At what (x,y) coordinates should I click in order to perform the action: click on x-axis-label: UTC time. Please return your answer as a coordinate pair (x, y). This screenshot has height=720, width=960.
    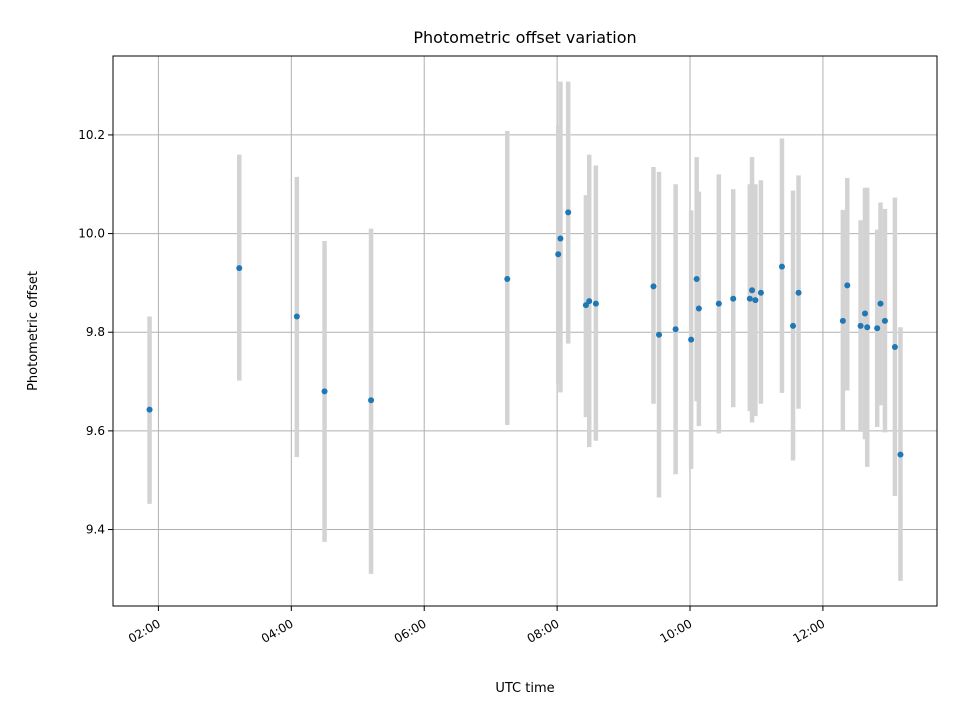
    Looking at the image, I should click on (524, 688).